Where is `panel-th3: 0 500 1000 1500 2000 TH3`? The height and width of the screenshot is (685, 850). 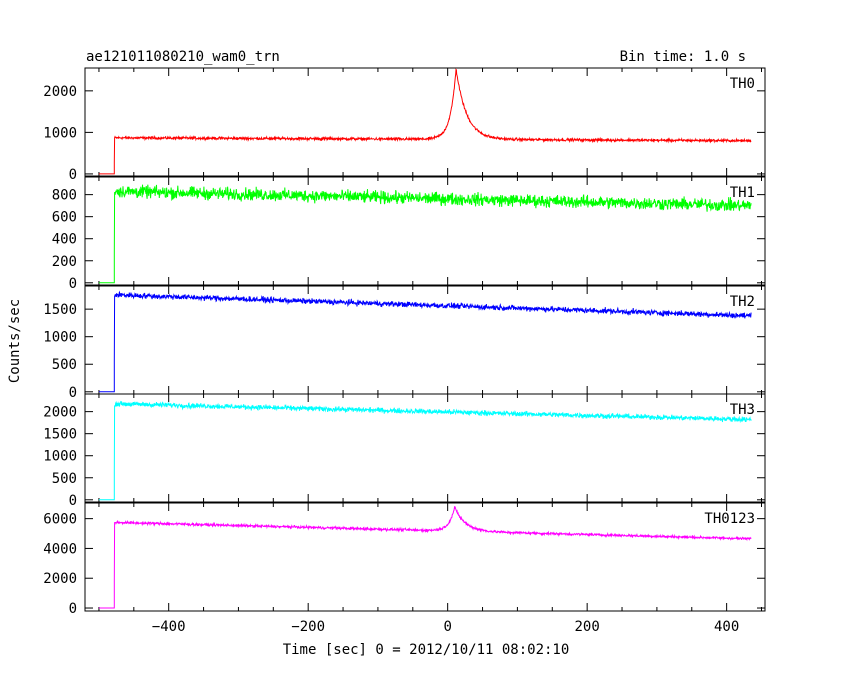 panel-th3: 0 500 1000 1500 2000 TH3 is located at coordinates (404, 451).